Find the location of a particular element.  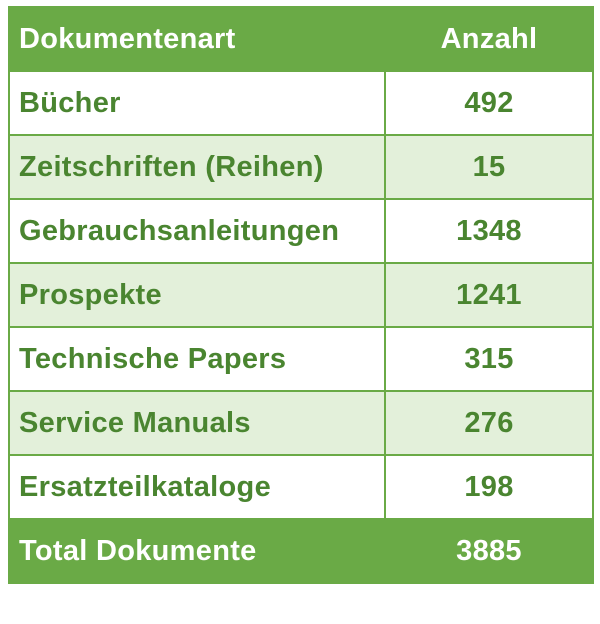

table-row: Zeitschriften (Reihen) 15 is located at coordinates (301, 167).